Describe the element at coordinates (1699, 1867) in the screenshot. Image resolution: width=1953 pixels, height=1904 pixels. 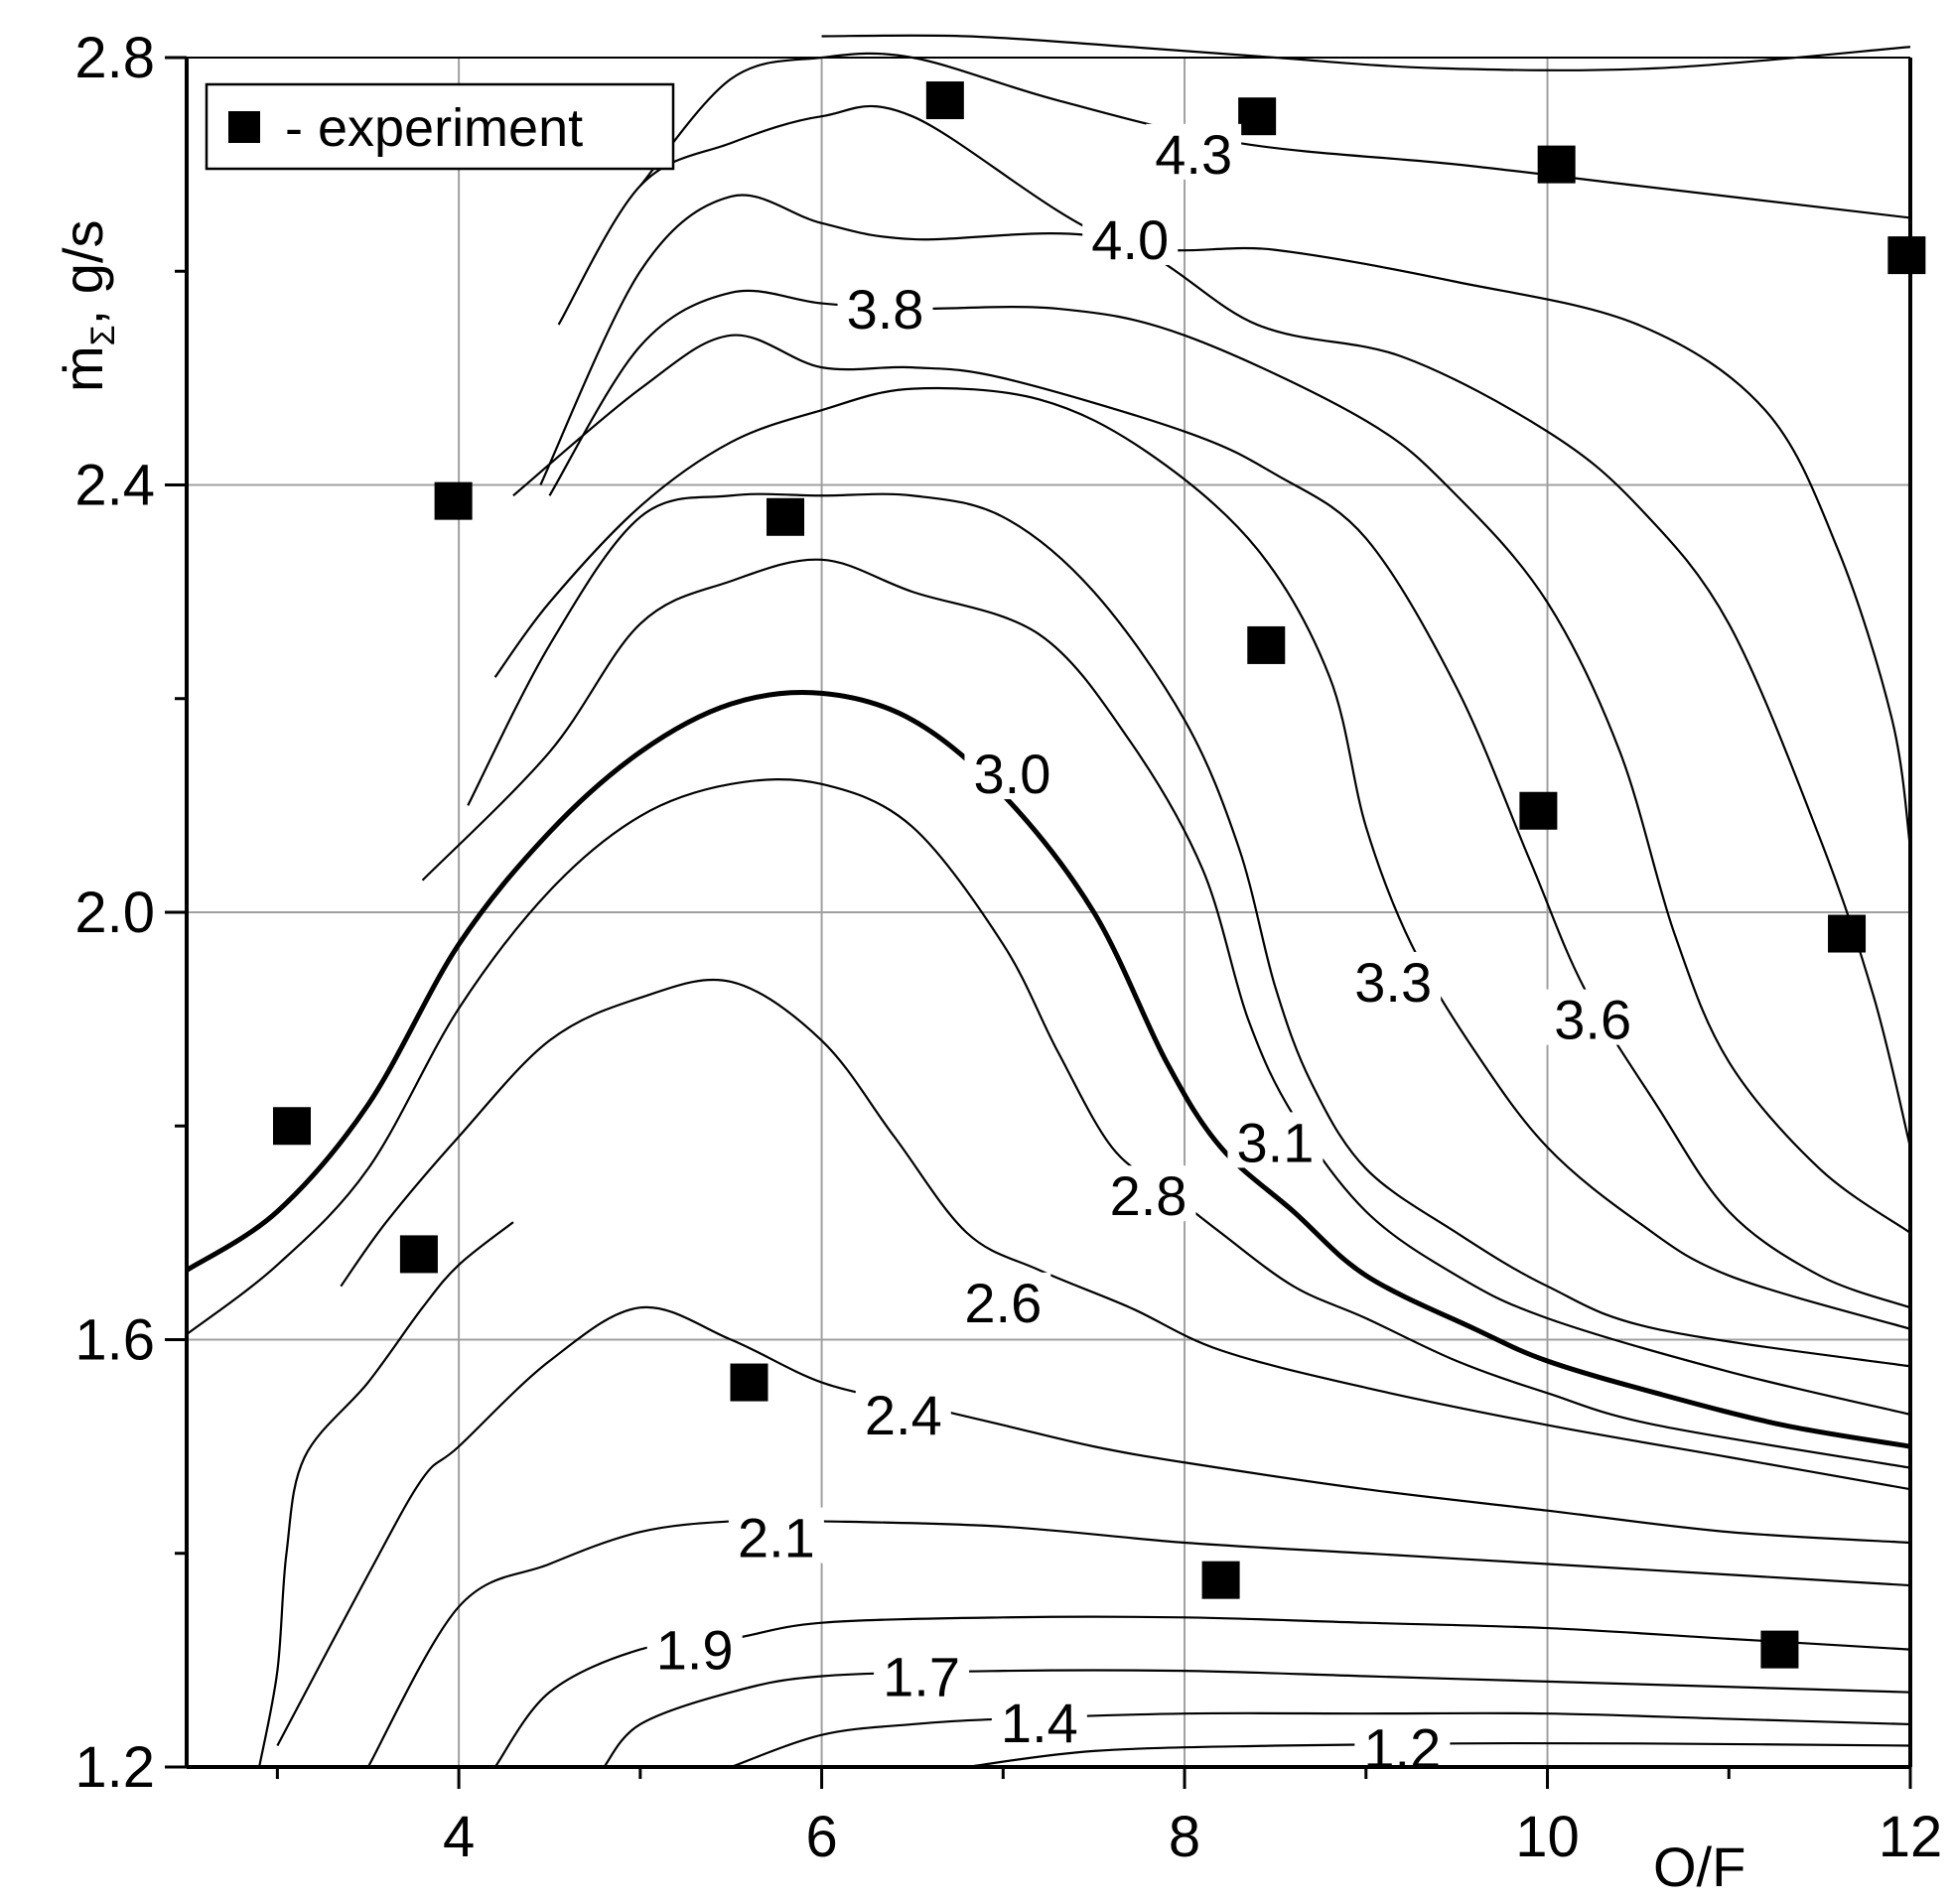
I see `x-axis-title: O/F` at that location.